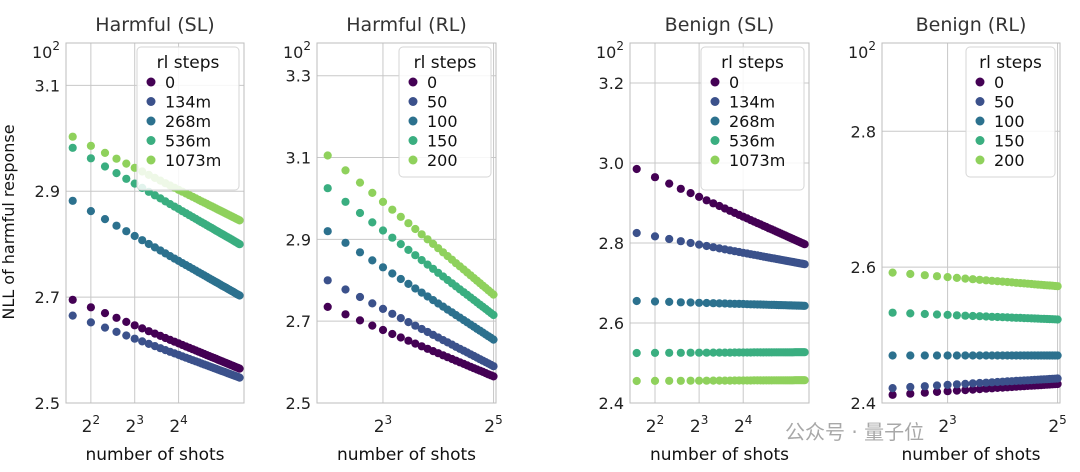 The image size is (1080, 472). What do you see at coordinates (1057, 425) in the screenshot?
I see `x-tick-label: 25` at bounding box center [1057, 425].